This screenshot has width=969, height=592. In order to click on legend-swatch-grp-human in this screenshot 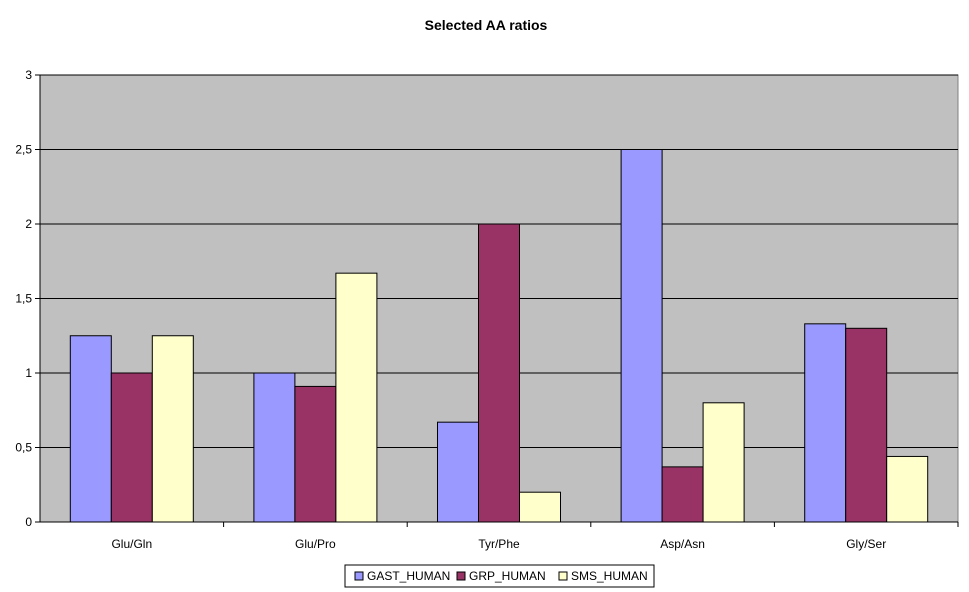, I will do `click(461, 576)`.